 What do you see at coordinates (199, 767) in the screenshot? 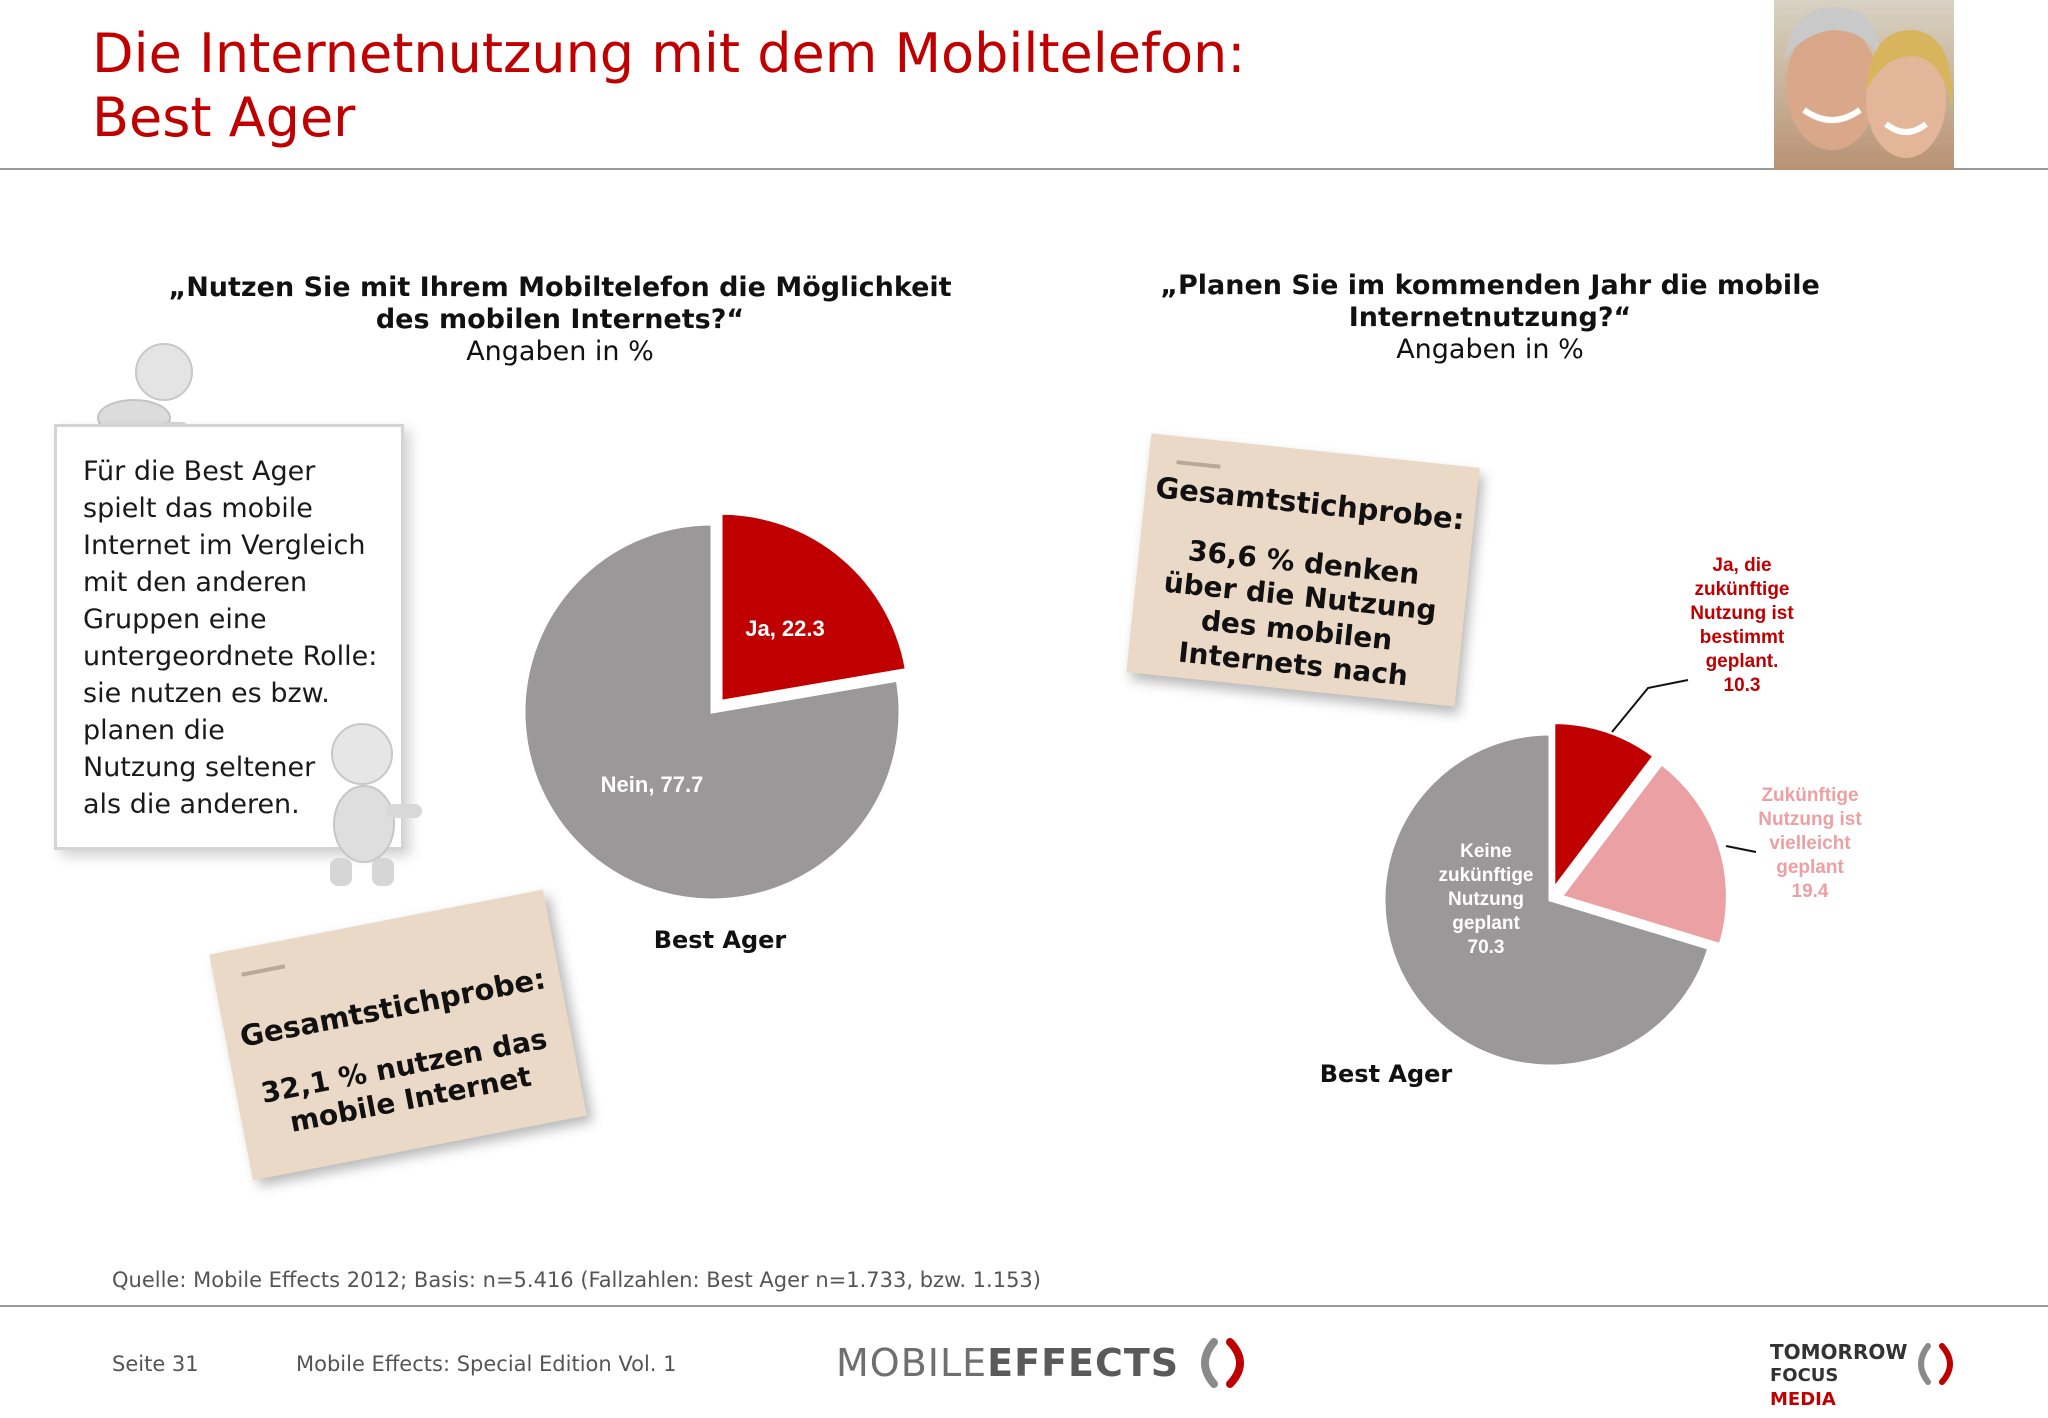
I see `note-line: Nutzung seltener` at bounding box center [199, 767].